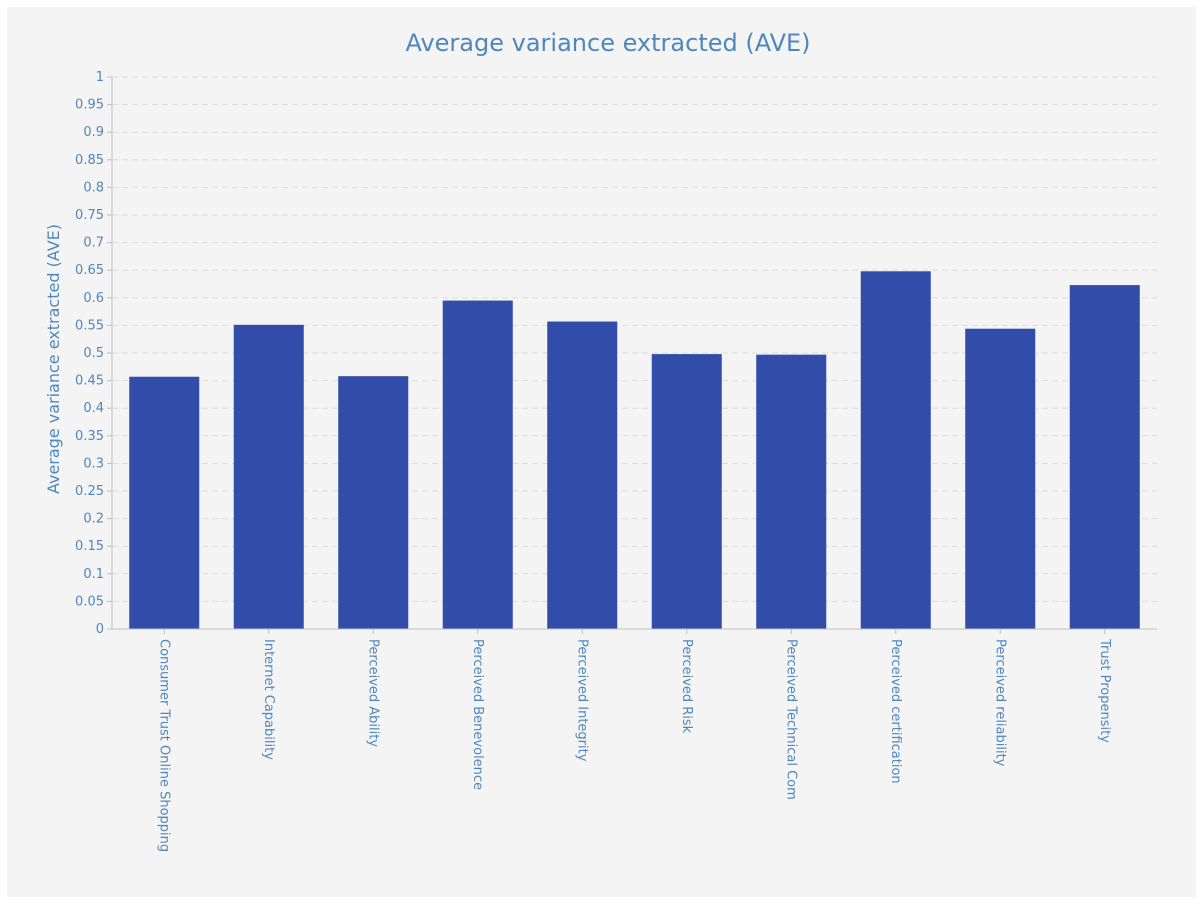 The height and width of the screenshot is (904, 1203). What do you see at coordinates (93, 408) in the screenshot?
I see `y-tick-label: 0.4` at bounding box center [93, 408].